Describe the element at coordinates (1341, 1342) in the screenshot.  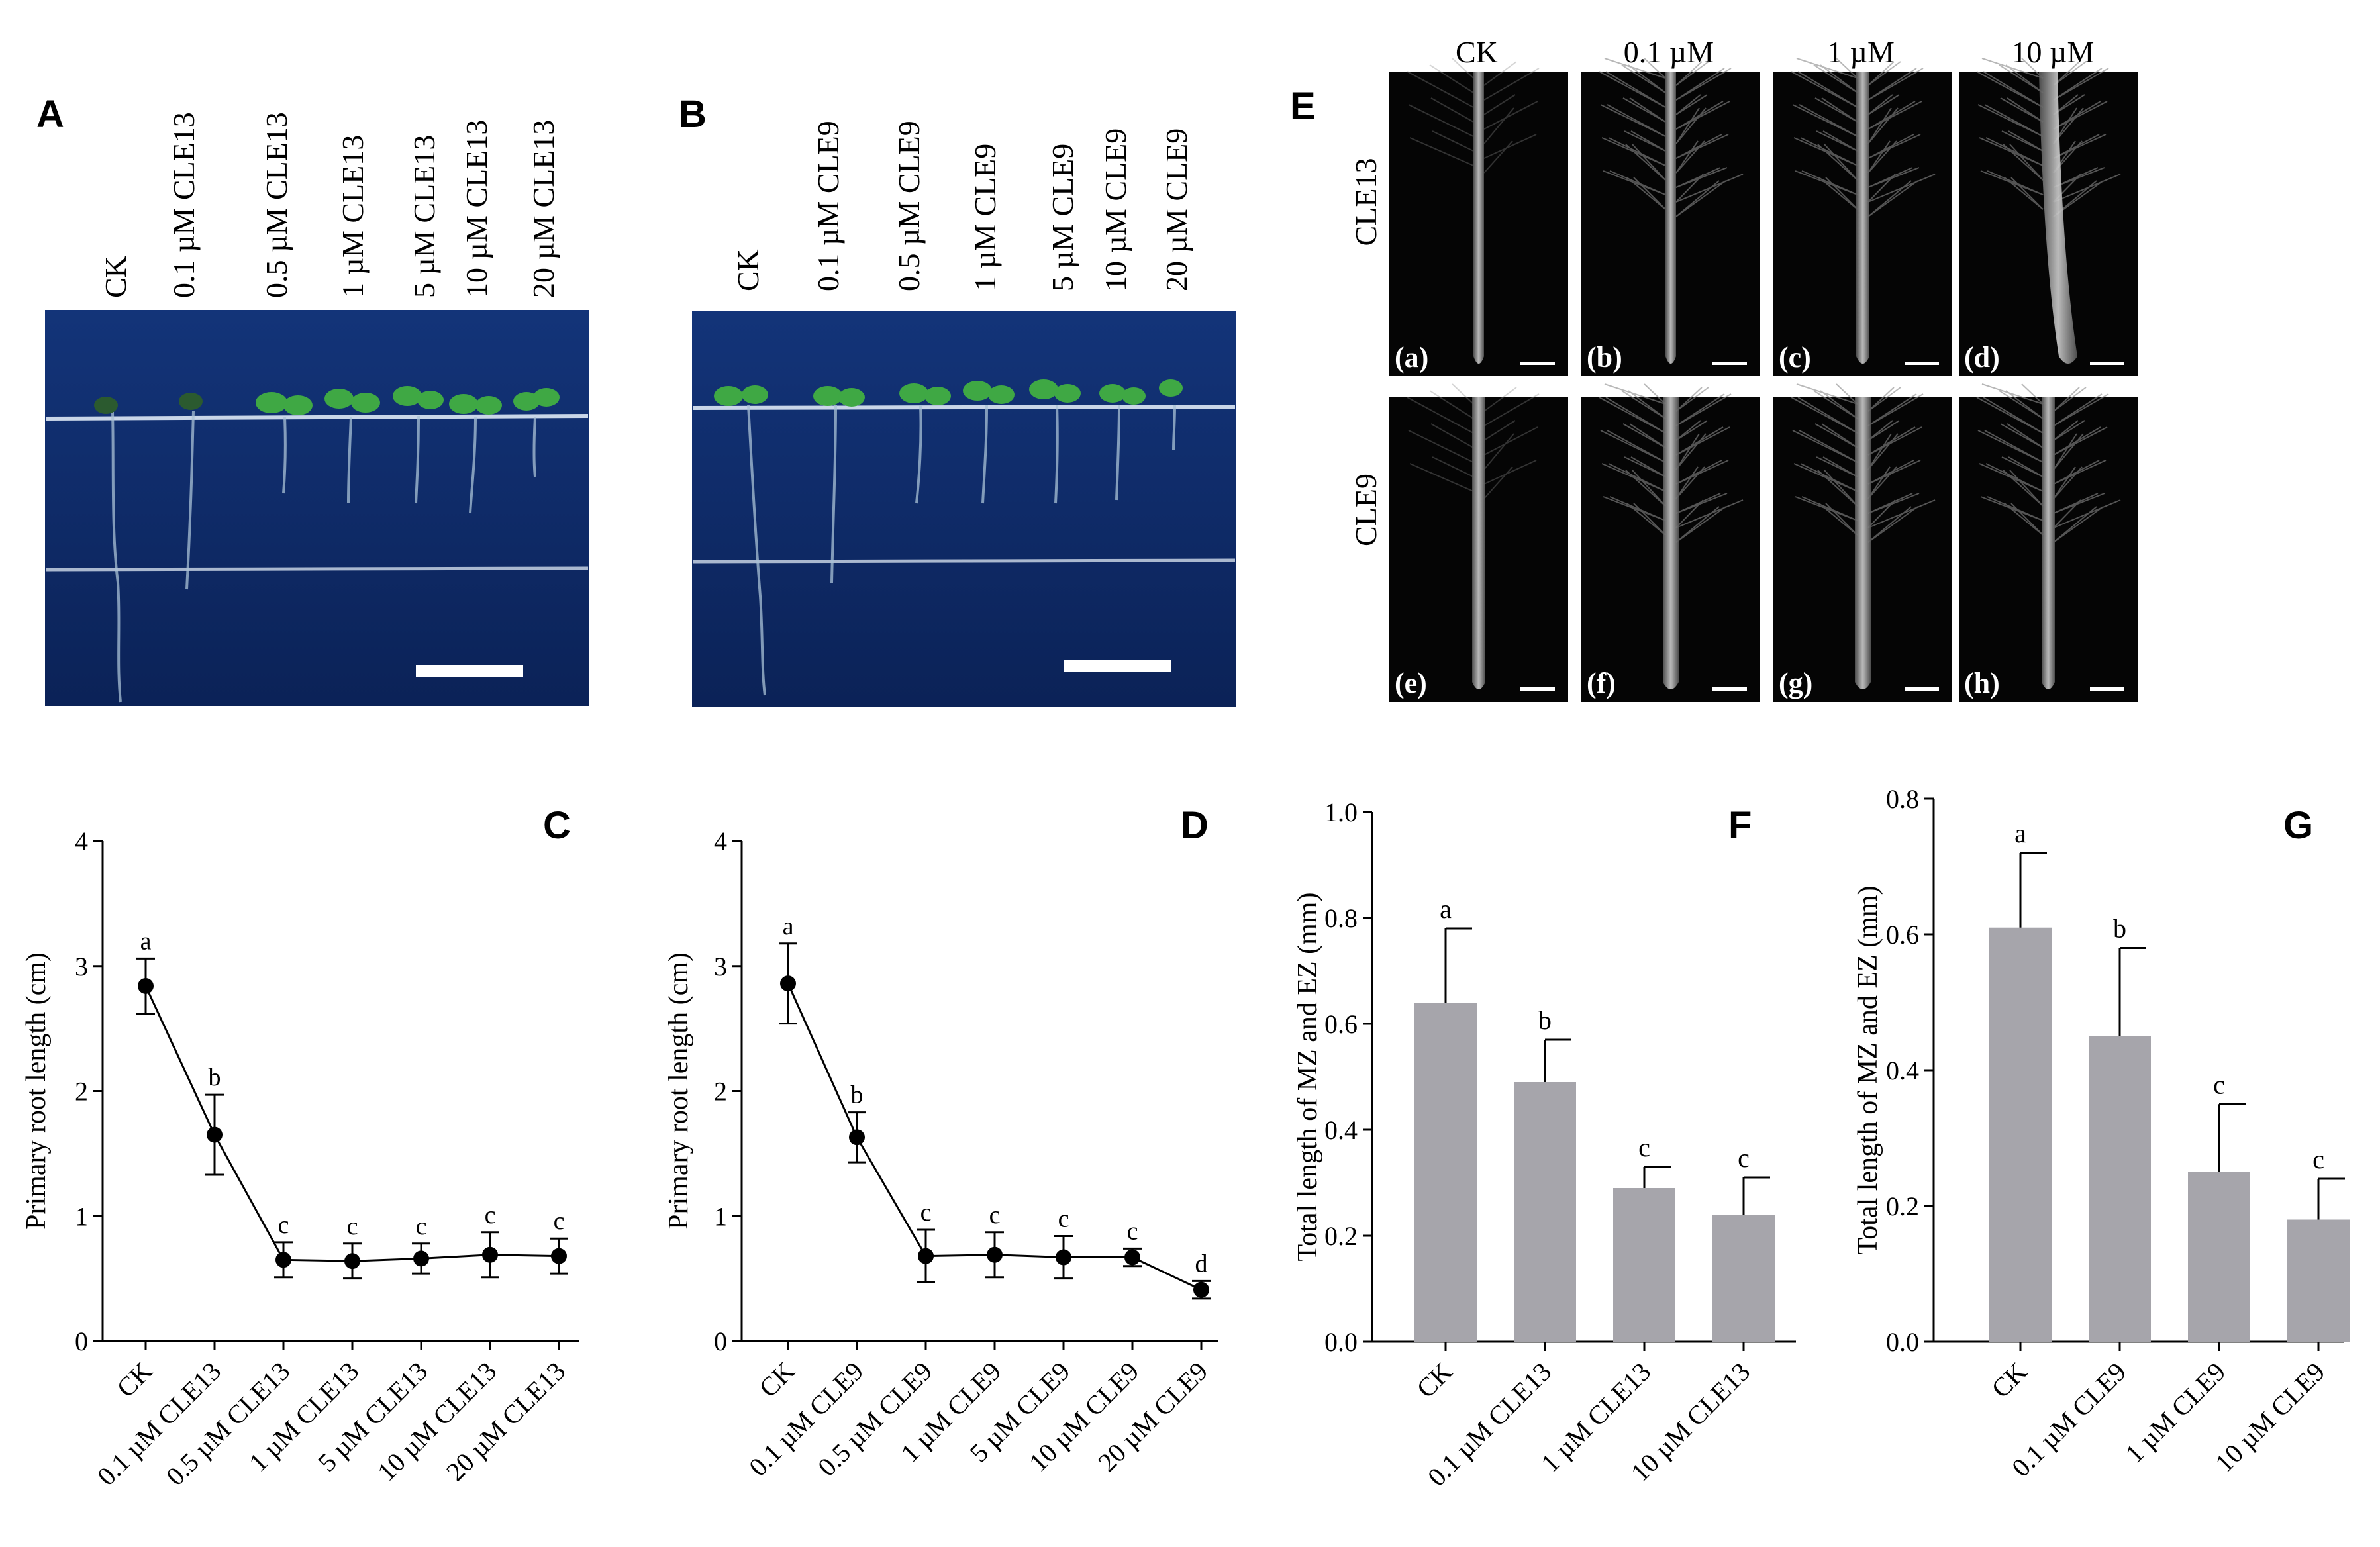
I see `y-tick-label: 0.0` at that location.